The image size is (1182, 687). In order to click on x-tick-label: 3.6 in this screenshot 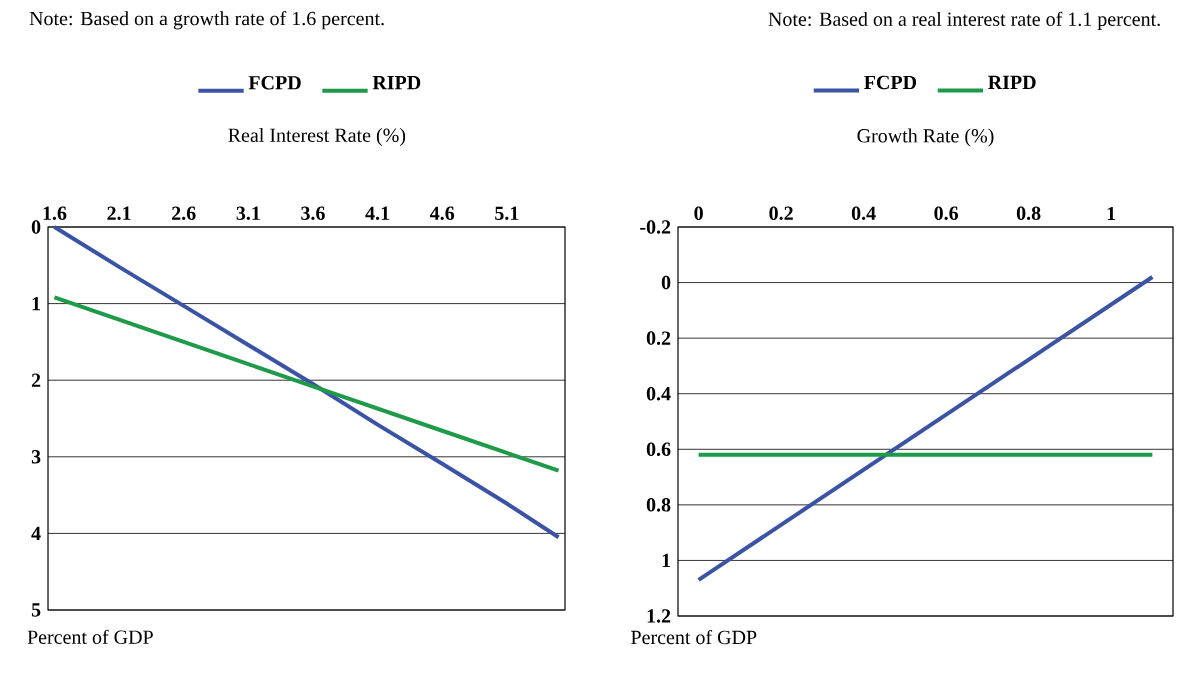, I will do `click(313, 213)`.